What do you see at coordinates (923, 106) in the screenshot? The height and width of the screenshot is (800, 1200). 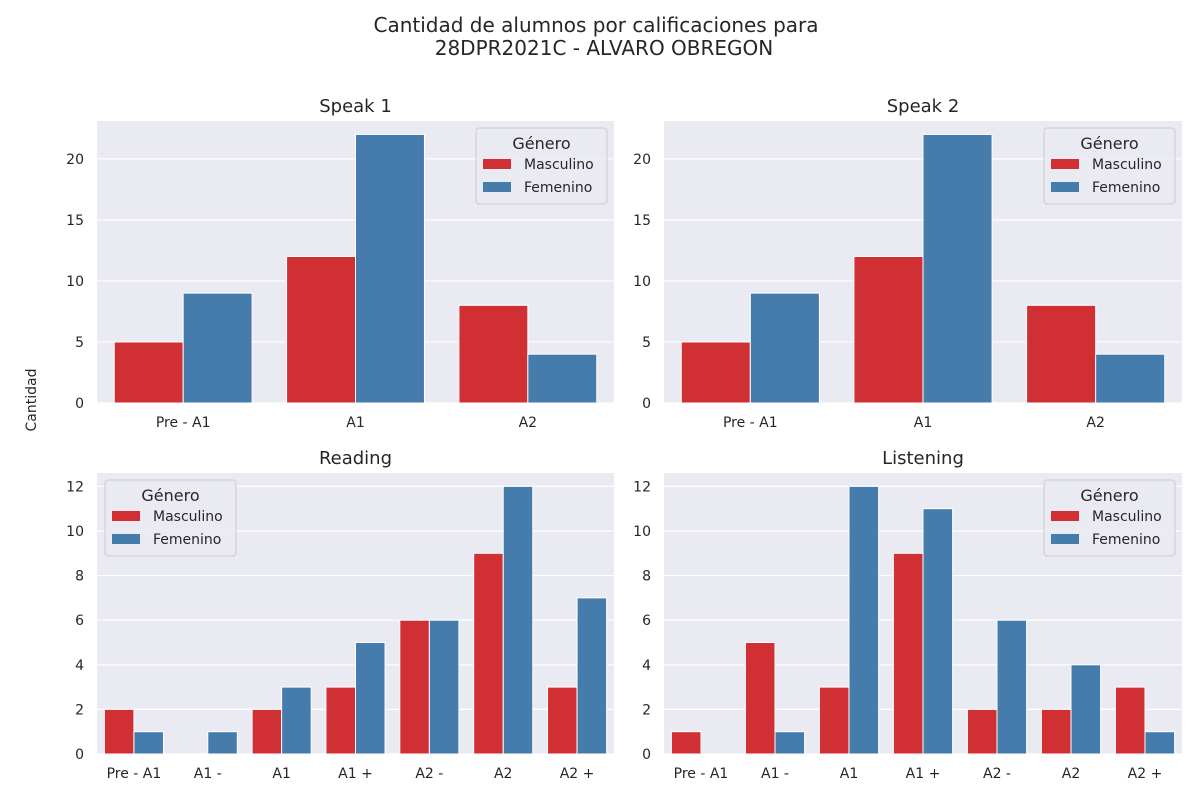 I see `panel-title: Speak 2` at bounding box center [923, 106].